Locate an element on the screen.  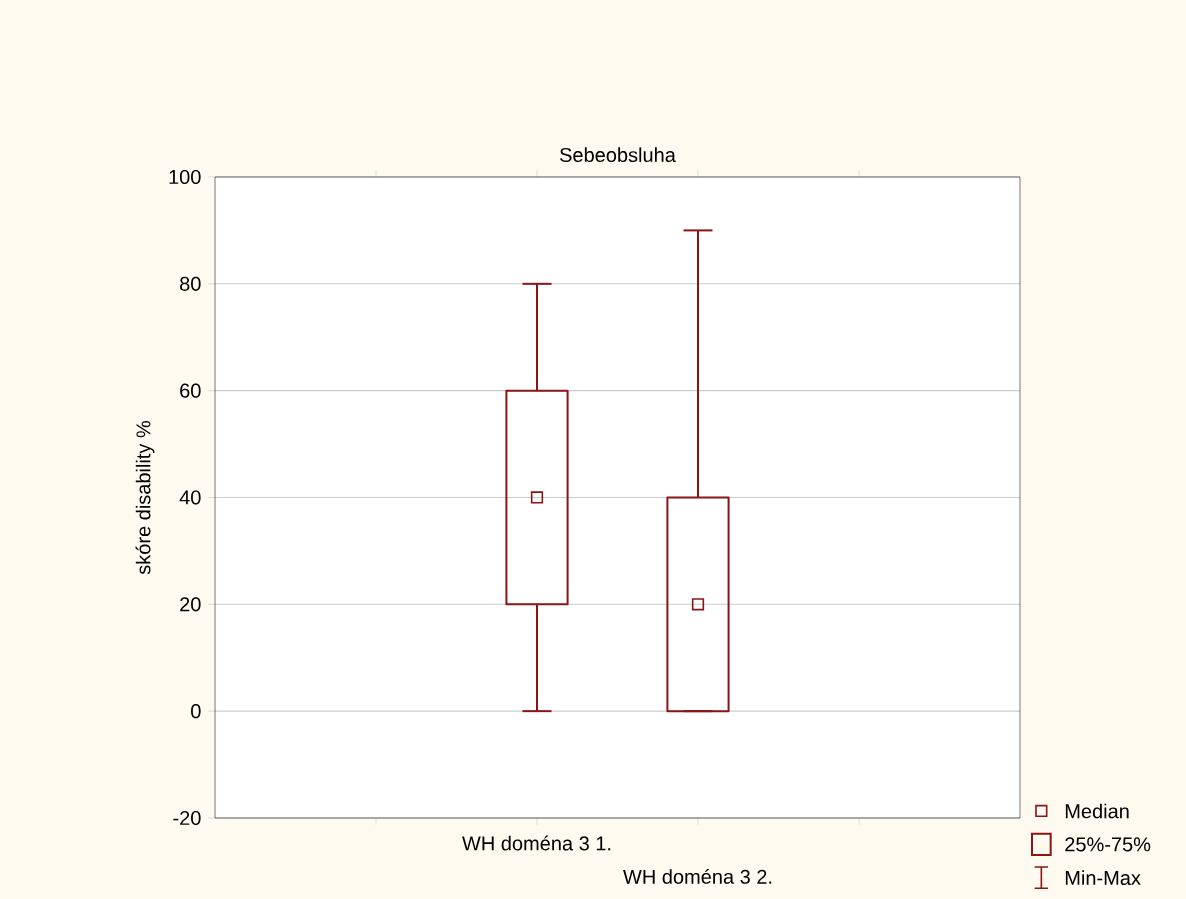
y-tick-label: 40 is located at coordinates (190, 497).